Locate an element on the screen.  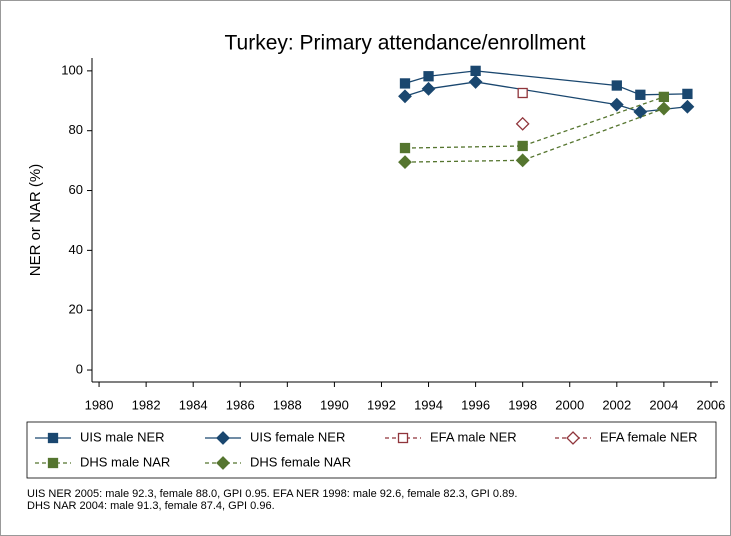
y-tick-label: 0 is located at coordinates (79, 368).